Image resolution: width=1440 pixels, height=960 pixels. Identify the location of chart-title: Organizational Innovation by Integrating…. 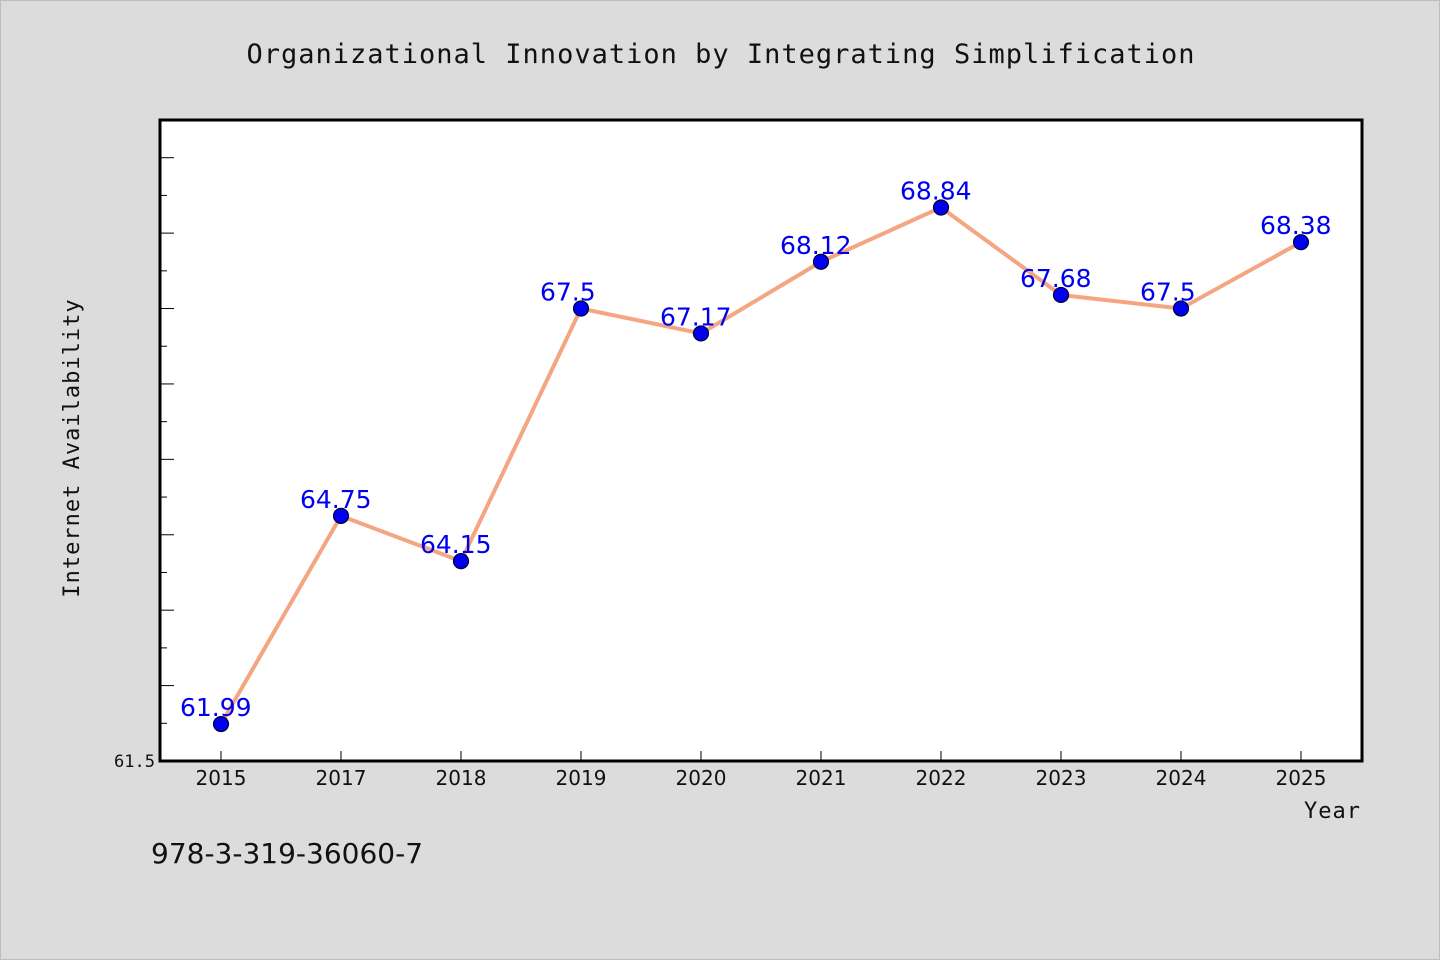
(720, 54).